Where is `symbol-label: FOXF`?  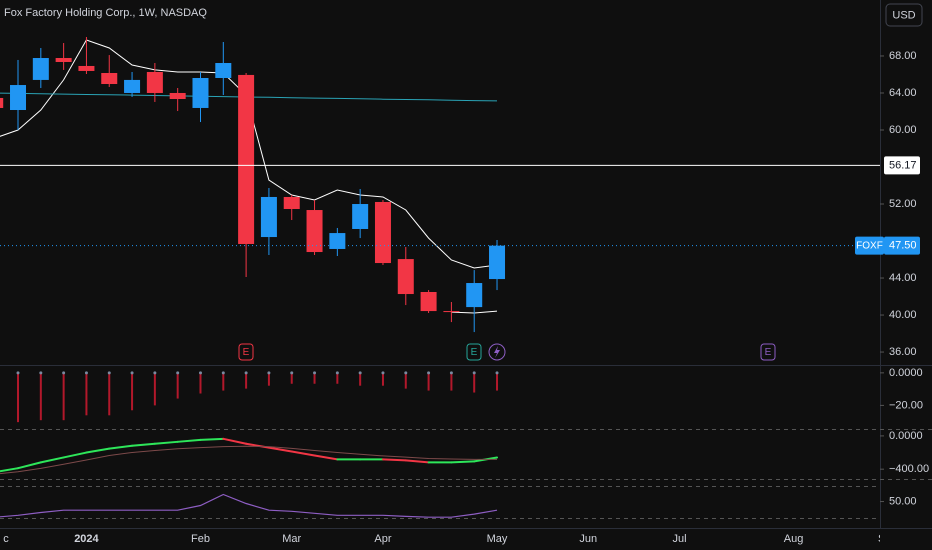 symbol-label: FOXF is located at coordinates (869, 245).